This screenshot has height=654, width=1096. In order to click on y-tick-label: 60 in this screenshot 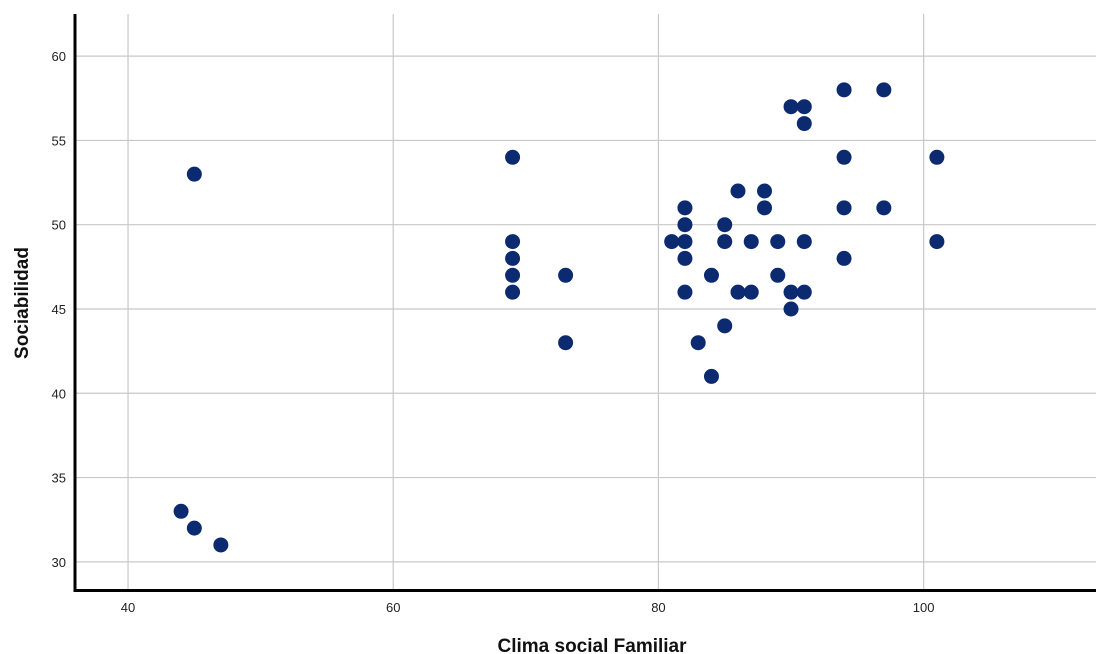, I will do `click(59, 56)`.